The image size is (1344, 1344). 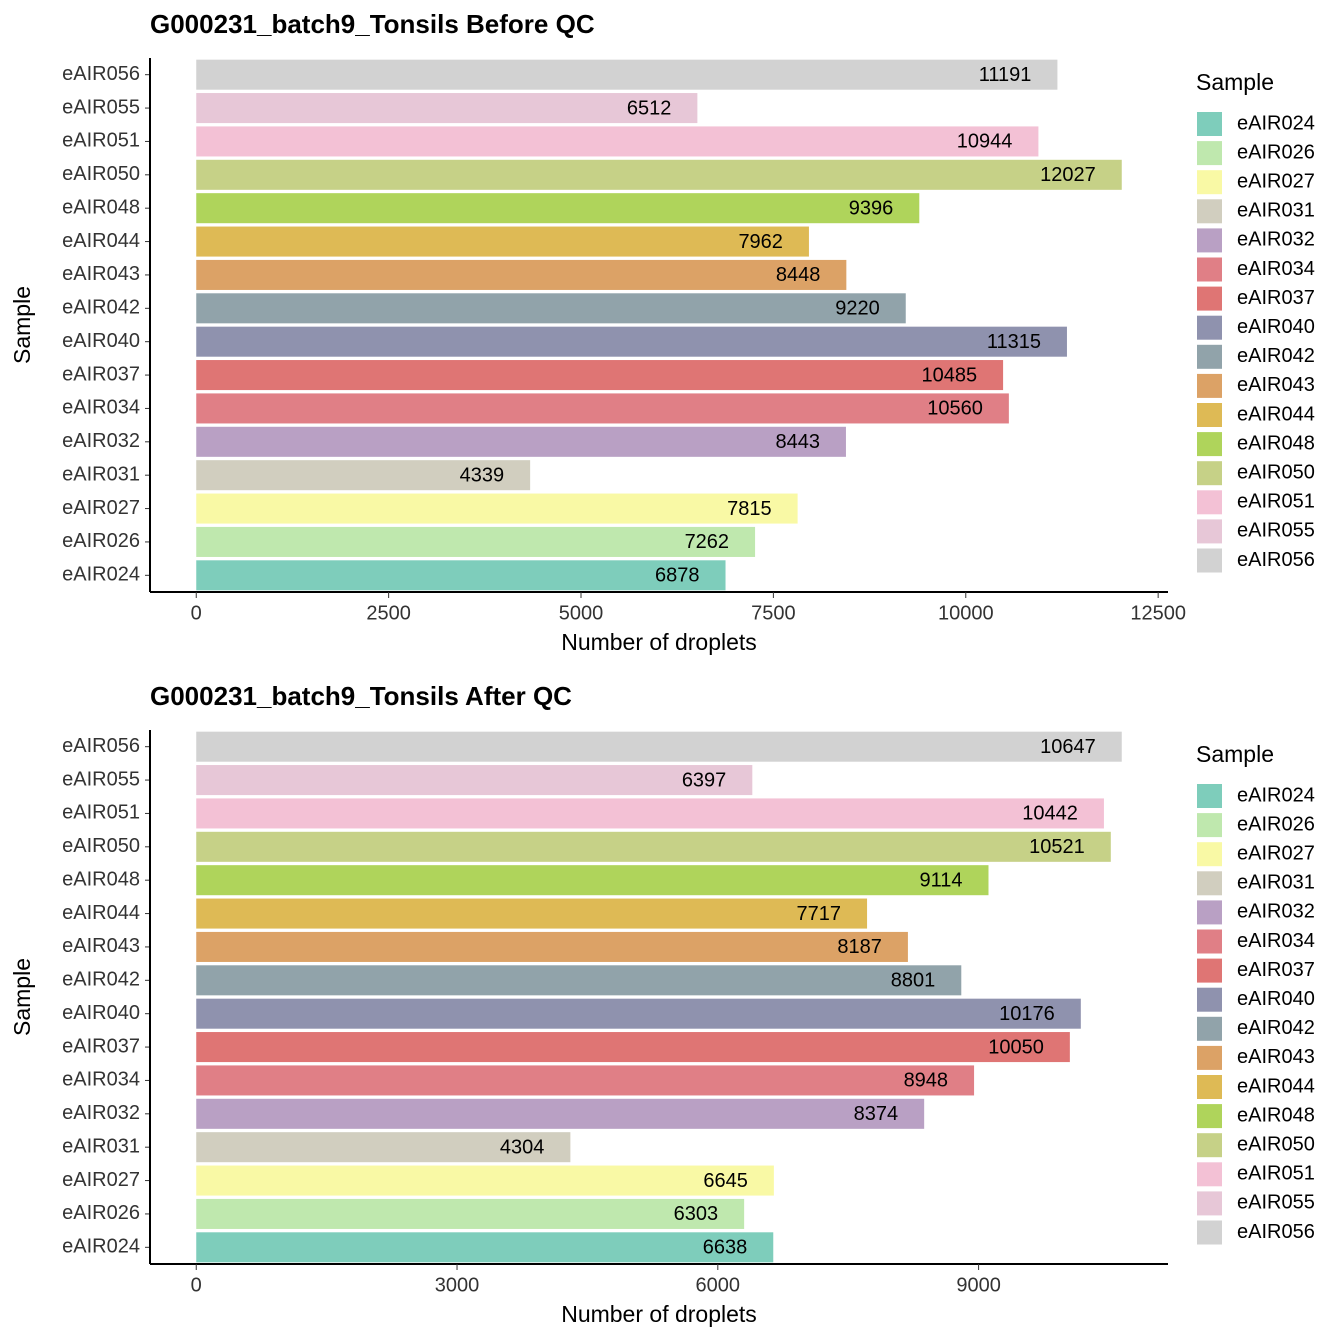 I want to click on legend-title: Sample, so click(x=1235, y=754).